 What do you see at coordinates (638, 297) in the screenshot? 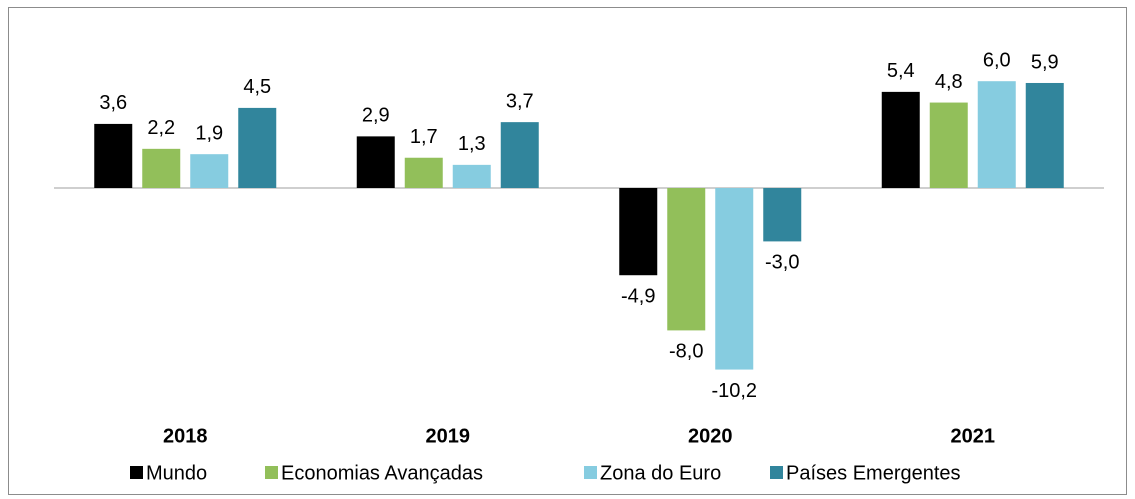
I see `value-label: -4,9` at bounding box center [638, 297].